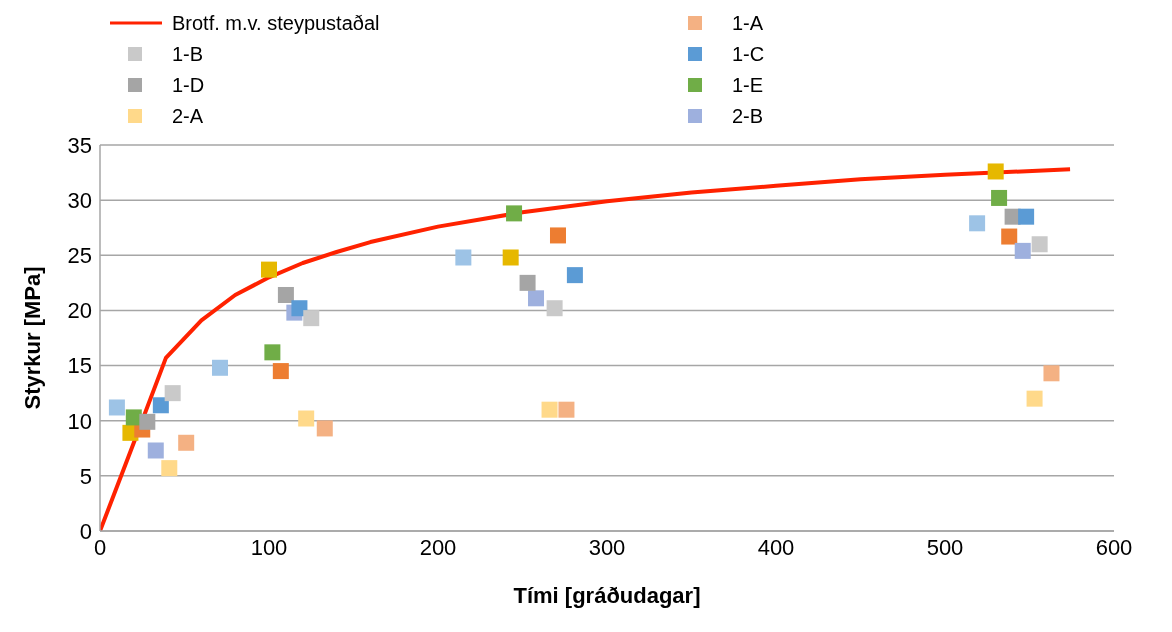  Describe the element at coordinates (748, 23) in the screenshot. I see `legend-label: 1-A` at that location.